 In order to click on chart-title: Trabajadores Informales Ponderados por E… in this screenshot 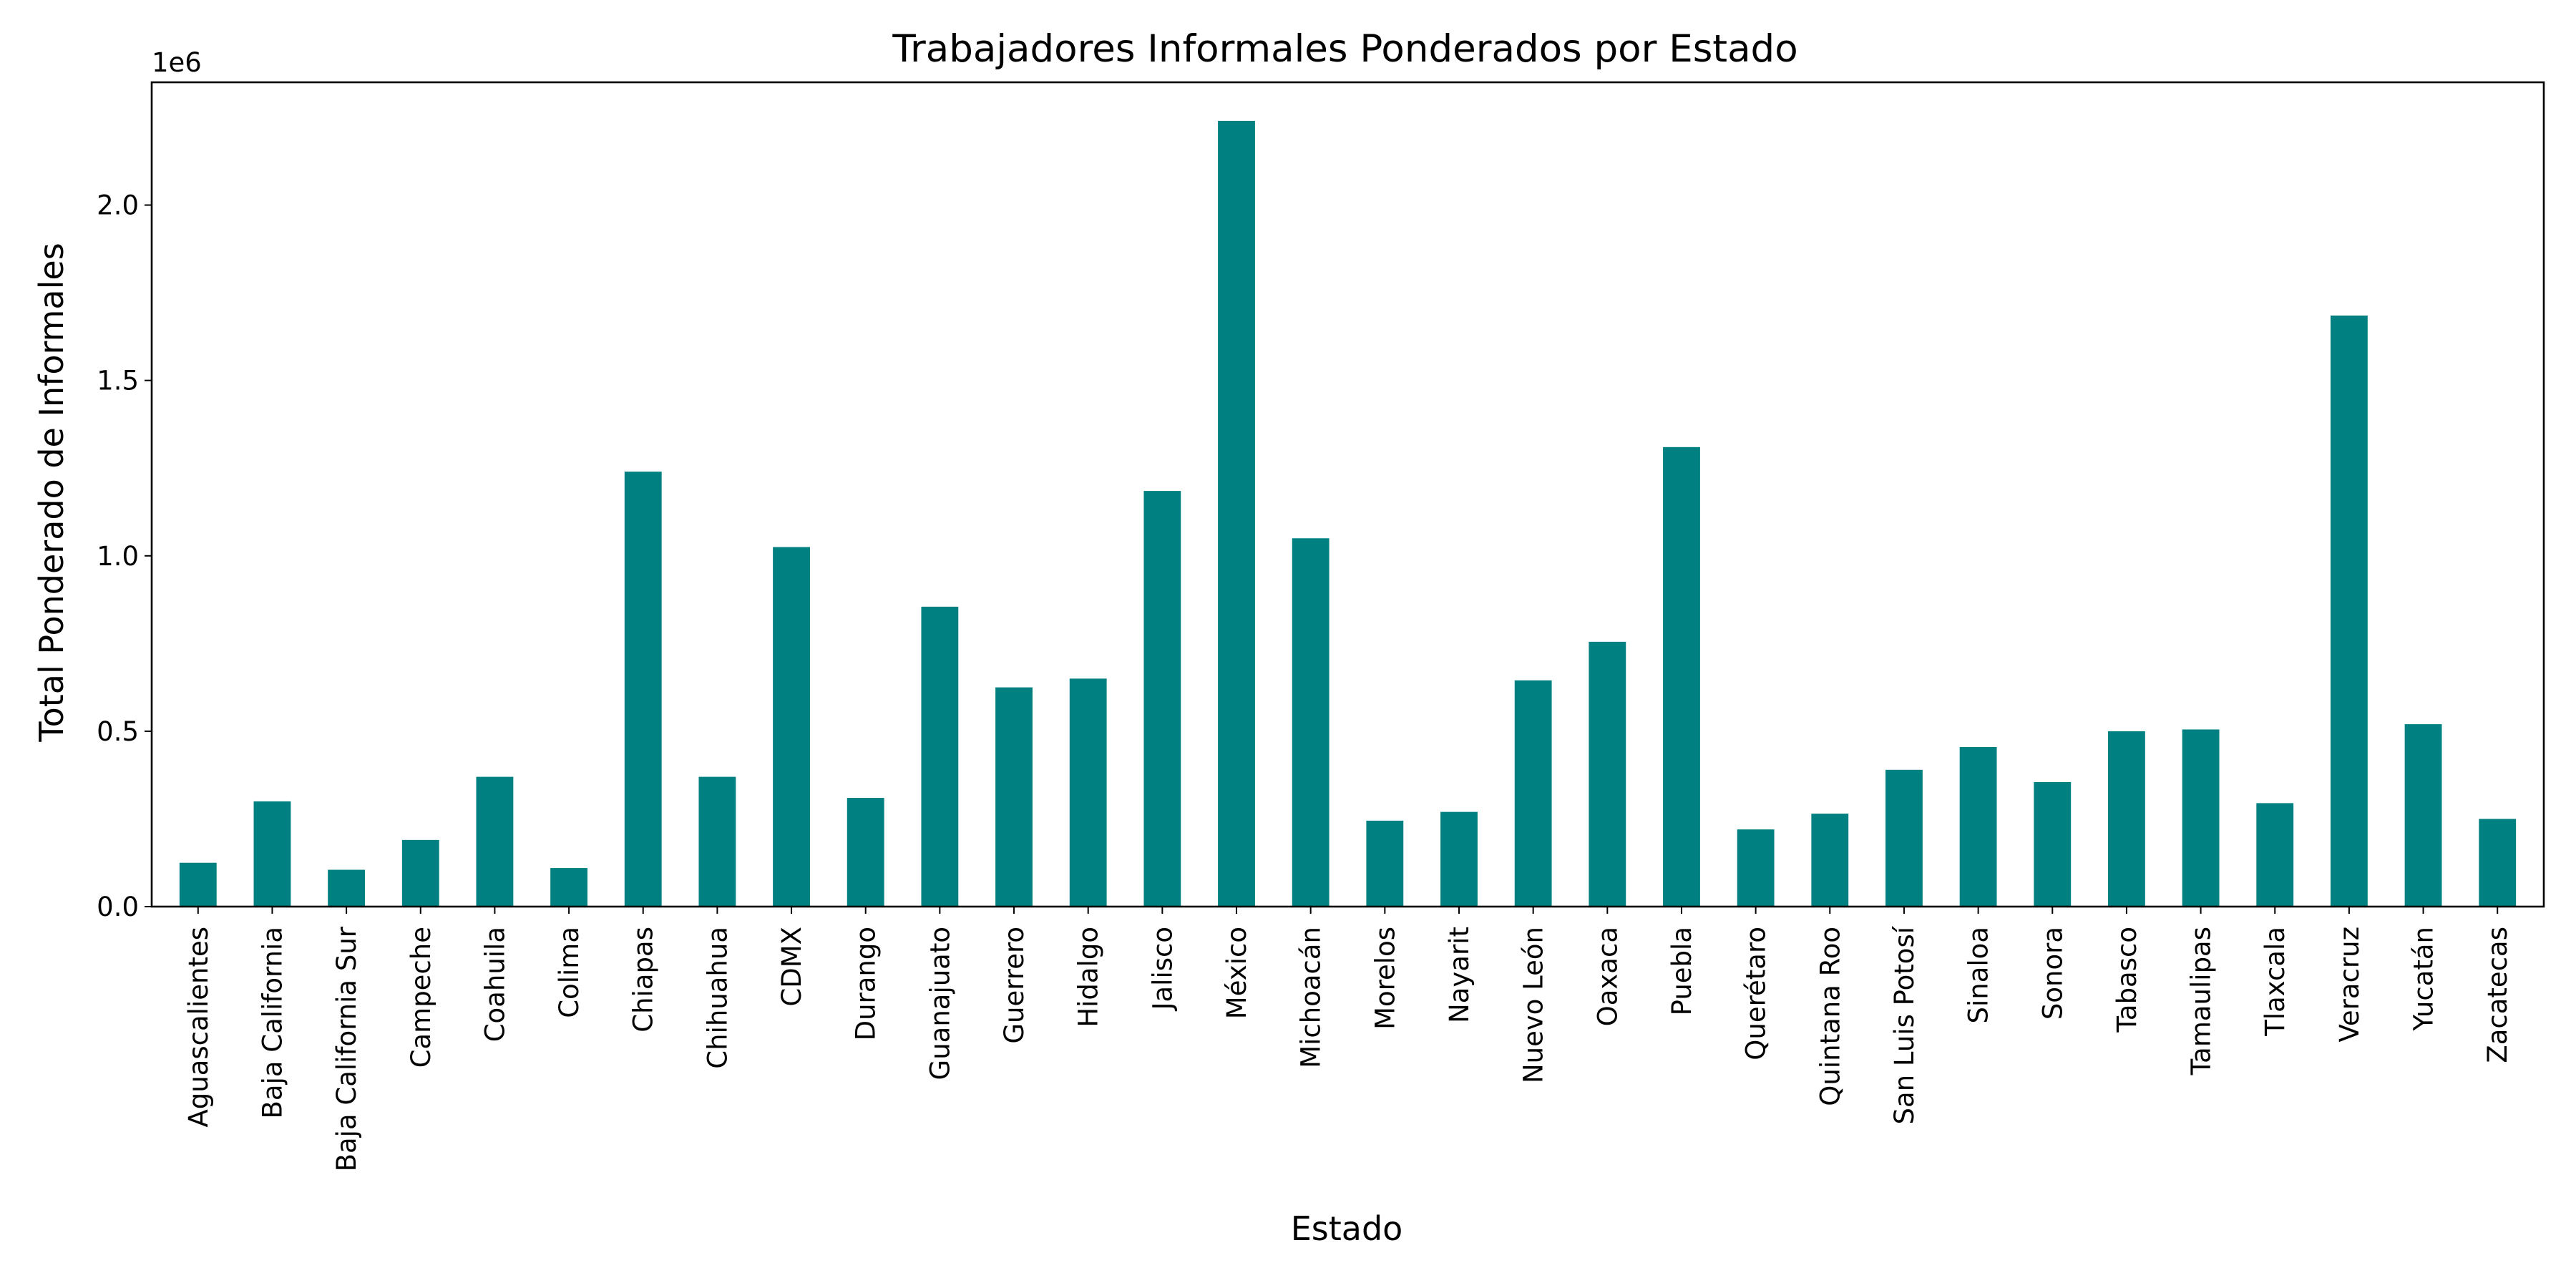, I will do `click(1344, 49)`.